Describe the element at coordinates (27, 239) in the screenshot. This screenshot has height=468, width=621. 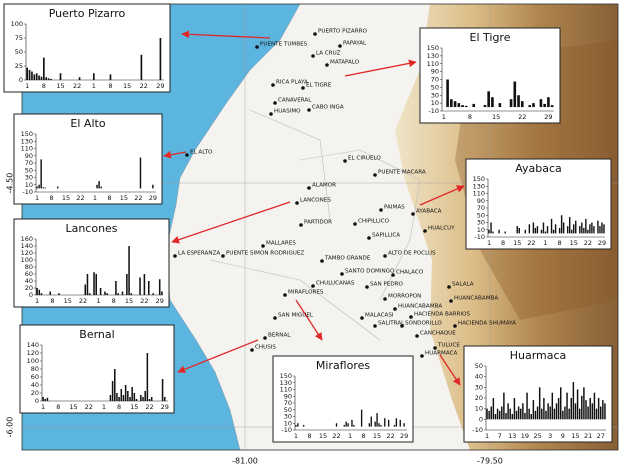
I see `y-tick-label: 160` at that location.